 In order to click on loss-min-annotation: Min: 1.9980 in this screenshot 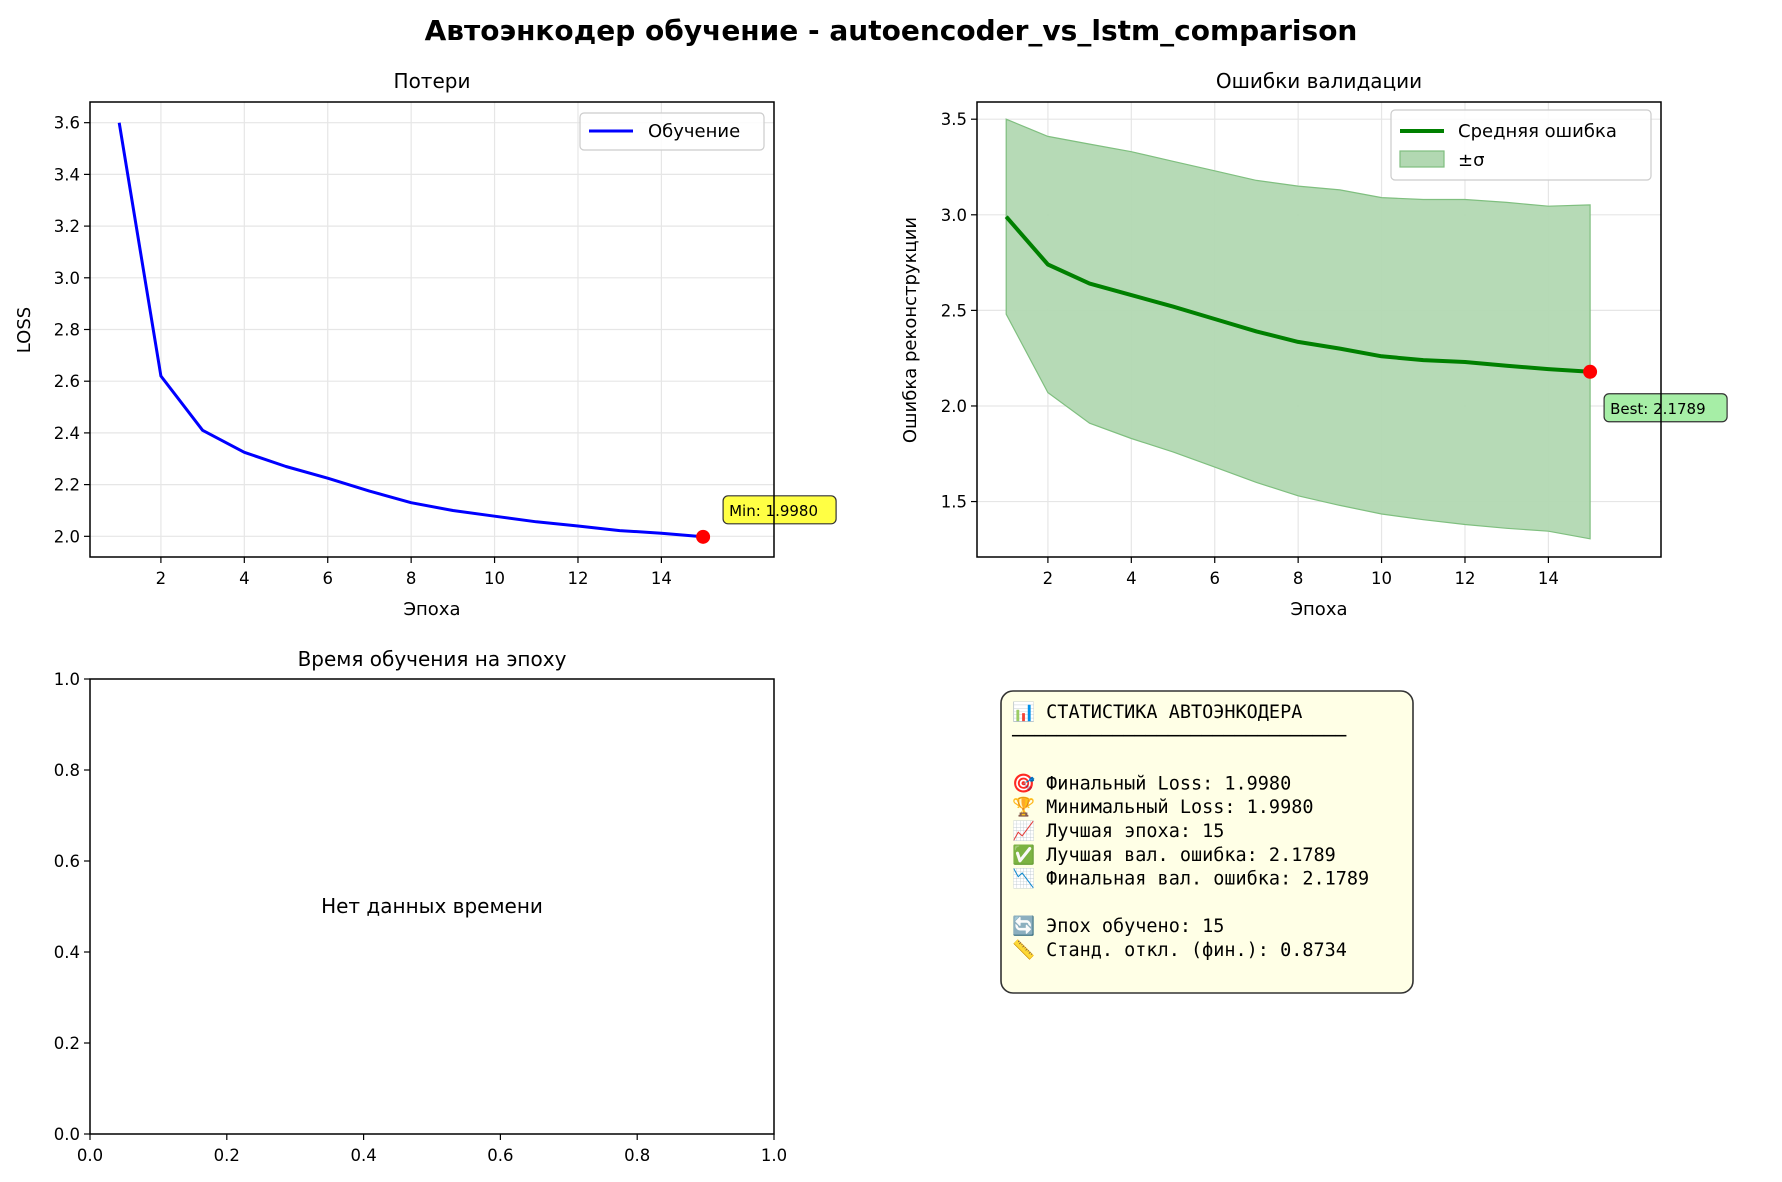, I will do `click(779, 510)`.